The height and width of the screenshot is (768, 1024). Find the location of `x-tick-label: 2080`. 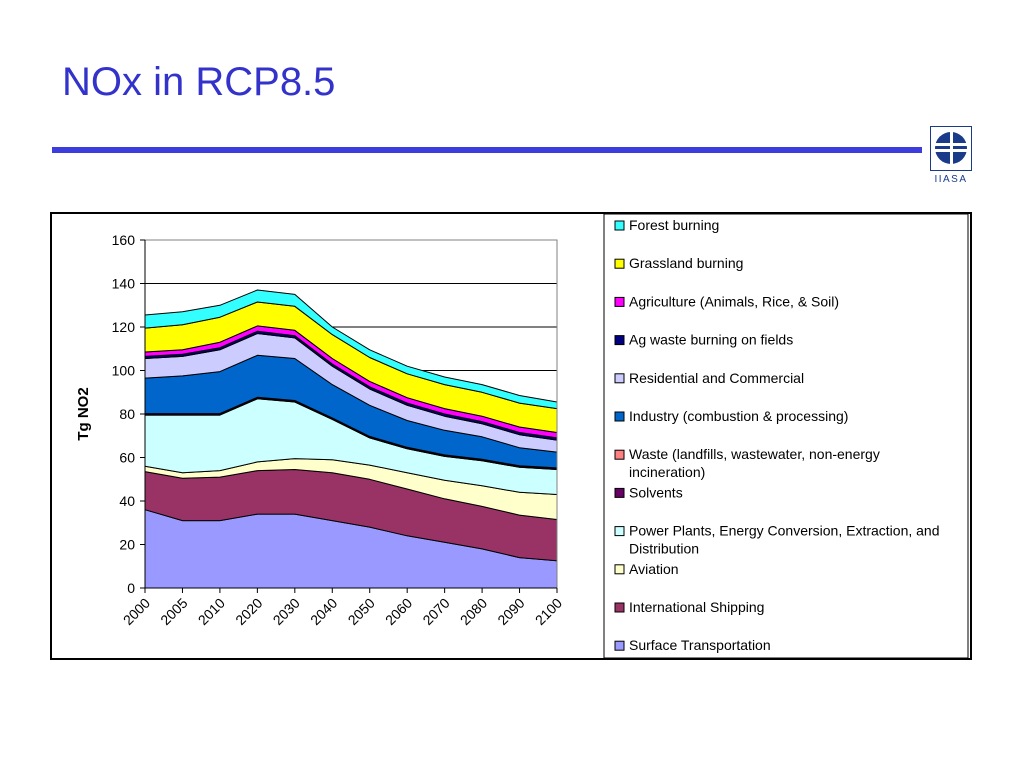

x-tick-label: 2080 is located at coordinates (473, 611).